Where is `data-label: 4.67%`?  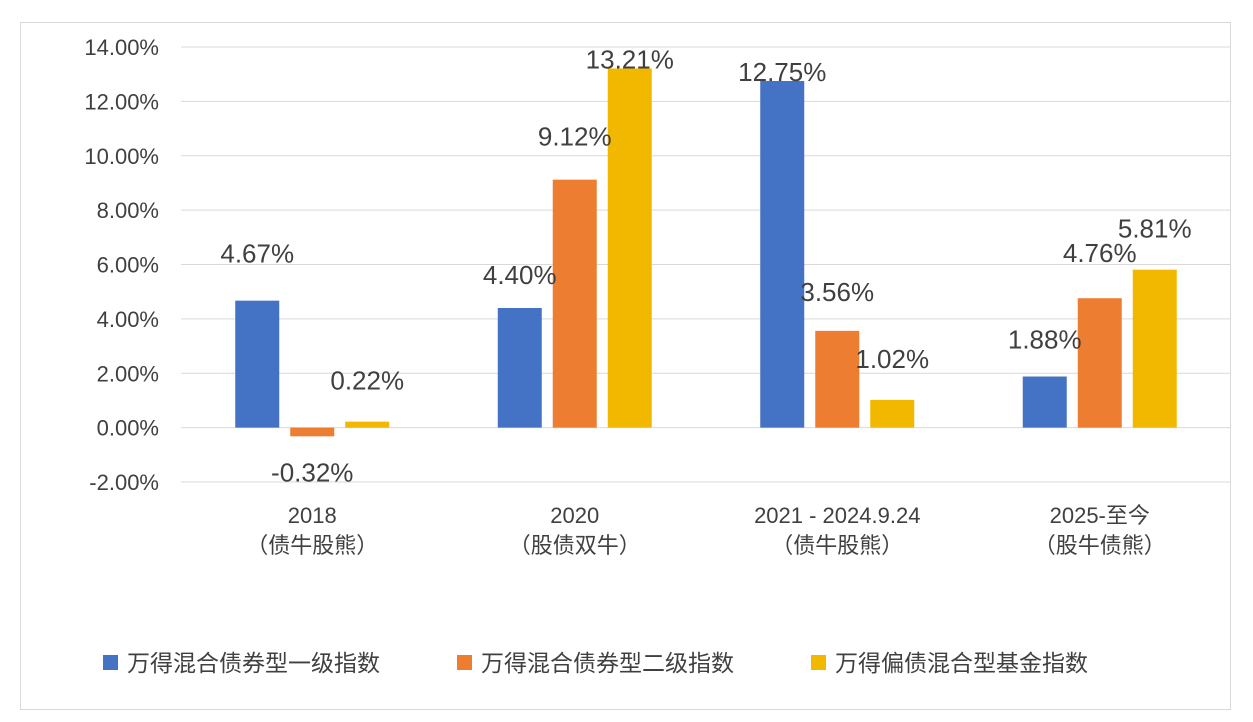 data-label: 4.67% is located at coordinates (257, 254).